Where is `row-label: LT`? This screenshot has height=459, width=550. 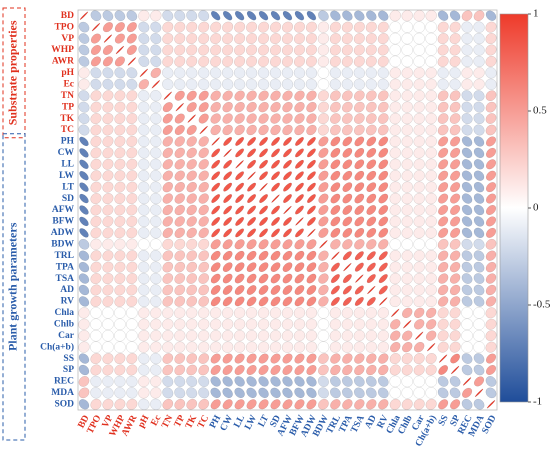 row-label: LT is located at coordinates (68, 187).